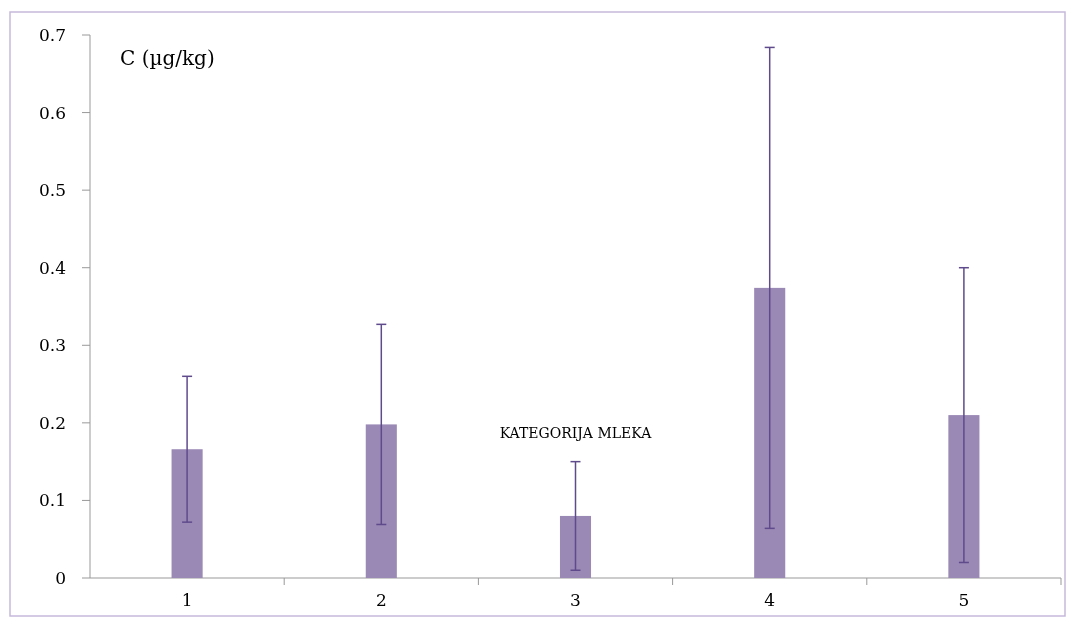 The width and height of the screenshot is (1067, 620). I want to click on x-tick-label: 2, so click(381, 600).